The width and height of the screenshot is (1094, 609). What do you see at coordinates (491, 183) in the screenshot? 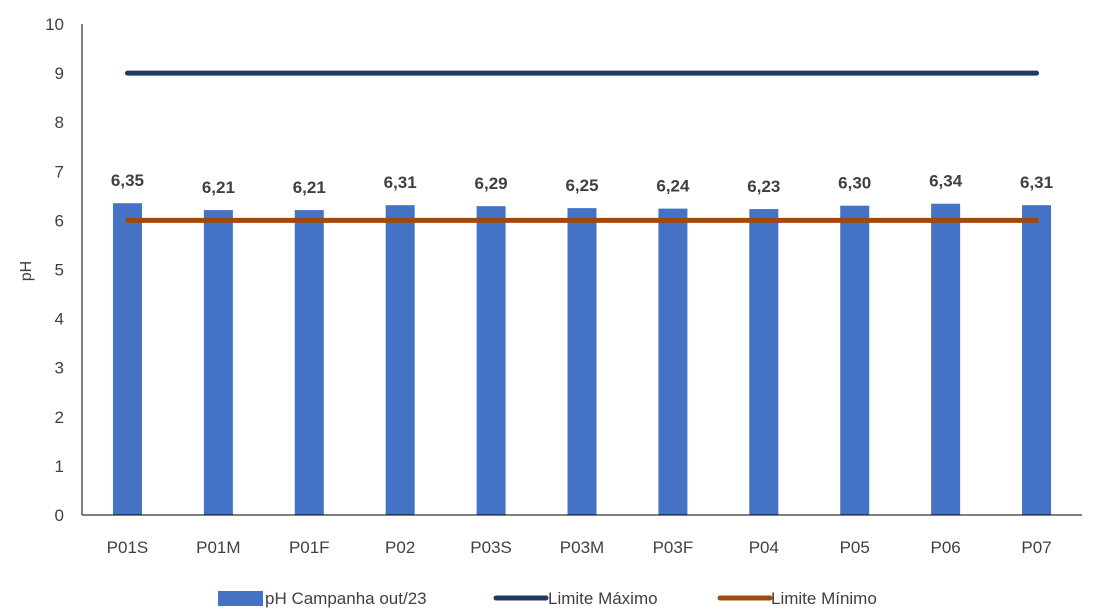
I see `data-label: 6,29` at bounding box center [491, 183].